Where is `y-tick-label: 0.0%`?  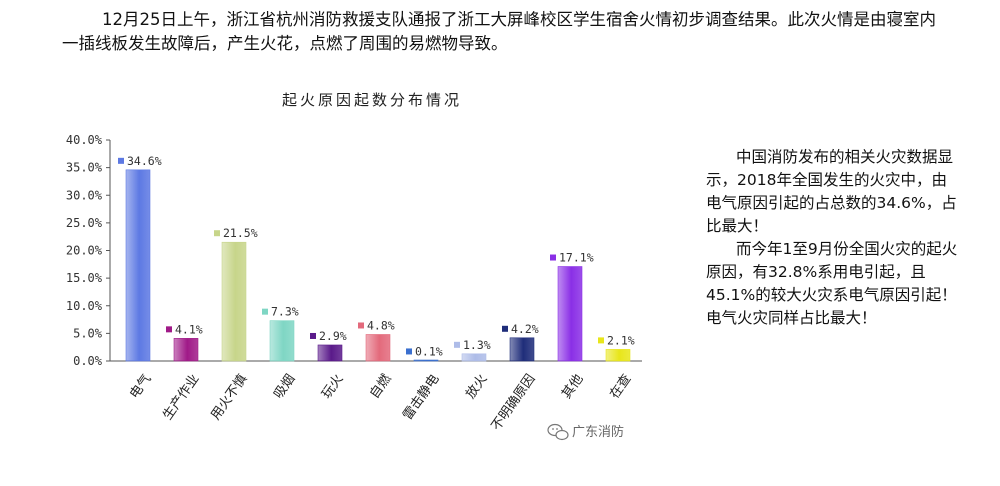 y-tick-label: 0.0% is located at coordinates (88, 361).